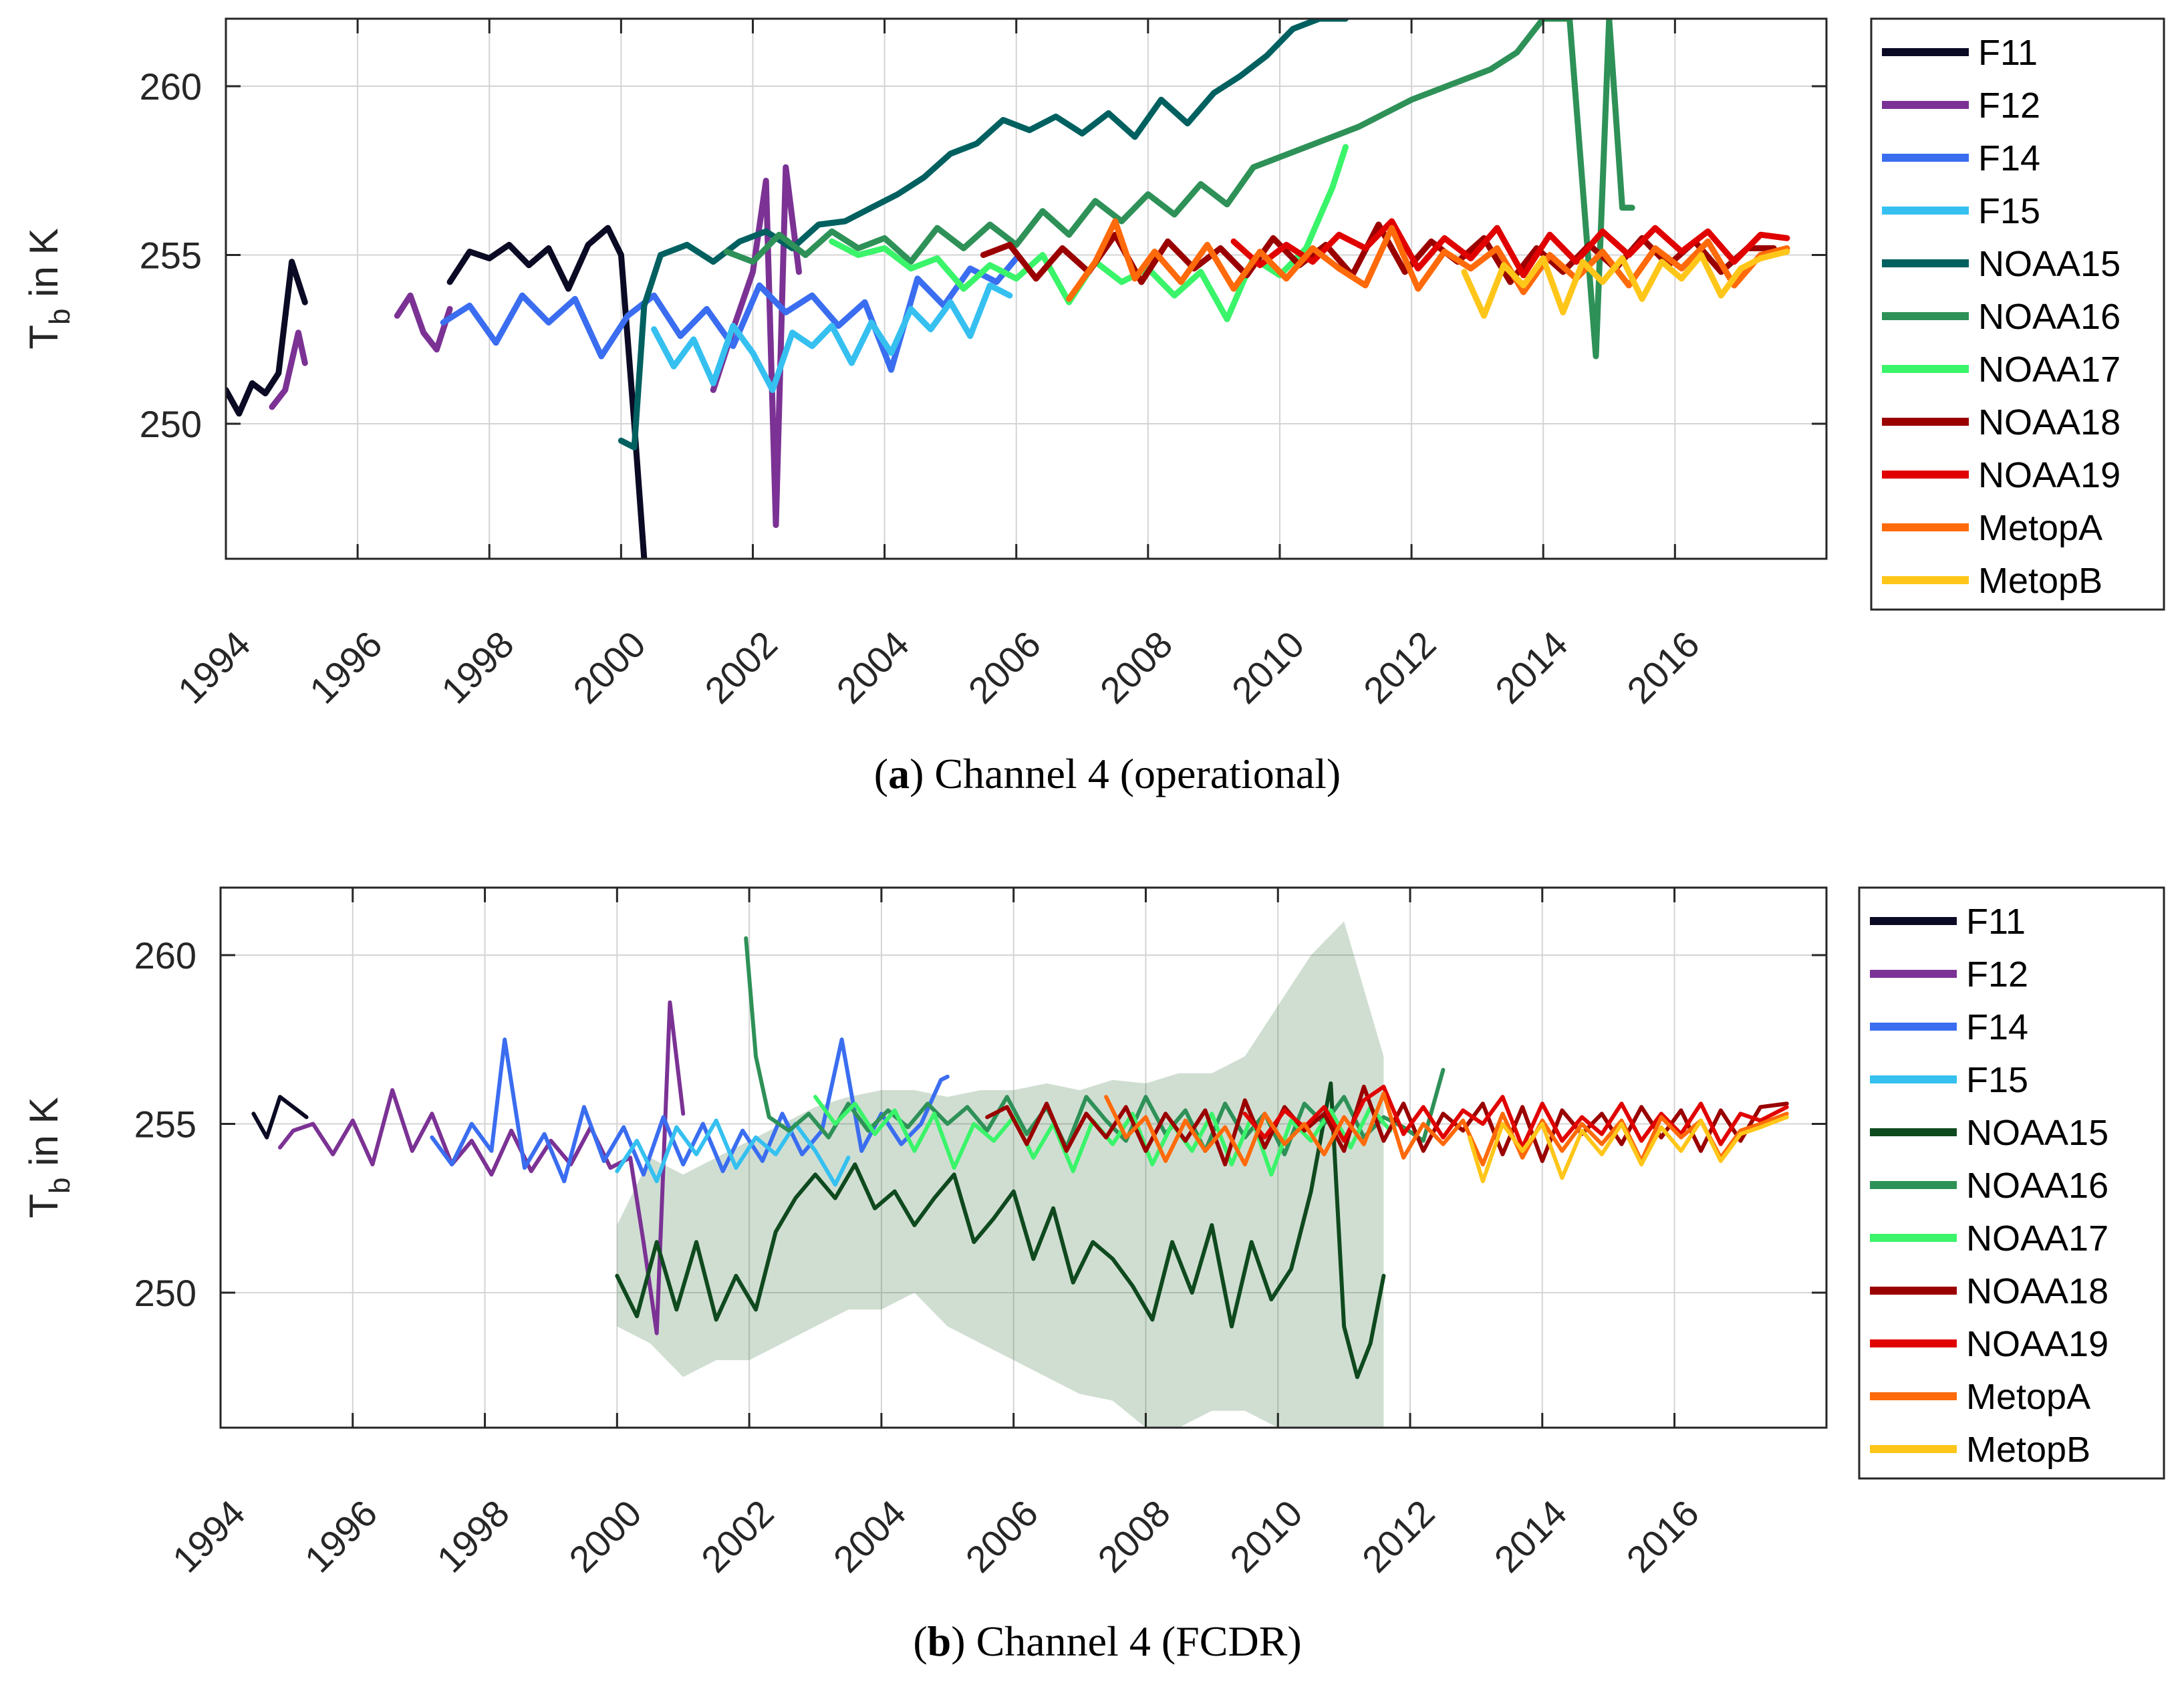 The image size is (2184, 1685). What do you see at coordinates (899, 773) in the screenshot?
I see `caption-a-label: a` at bounding box center [899, 773].